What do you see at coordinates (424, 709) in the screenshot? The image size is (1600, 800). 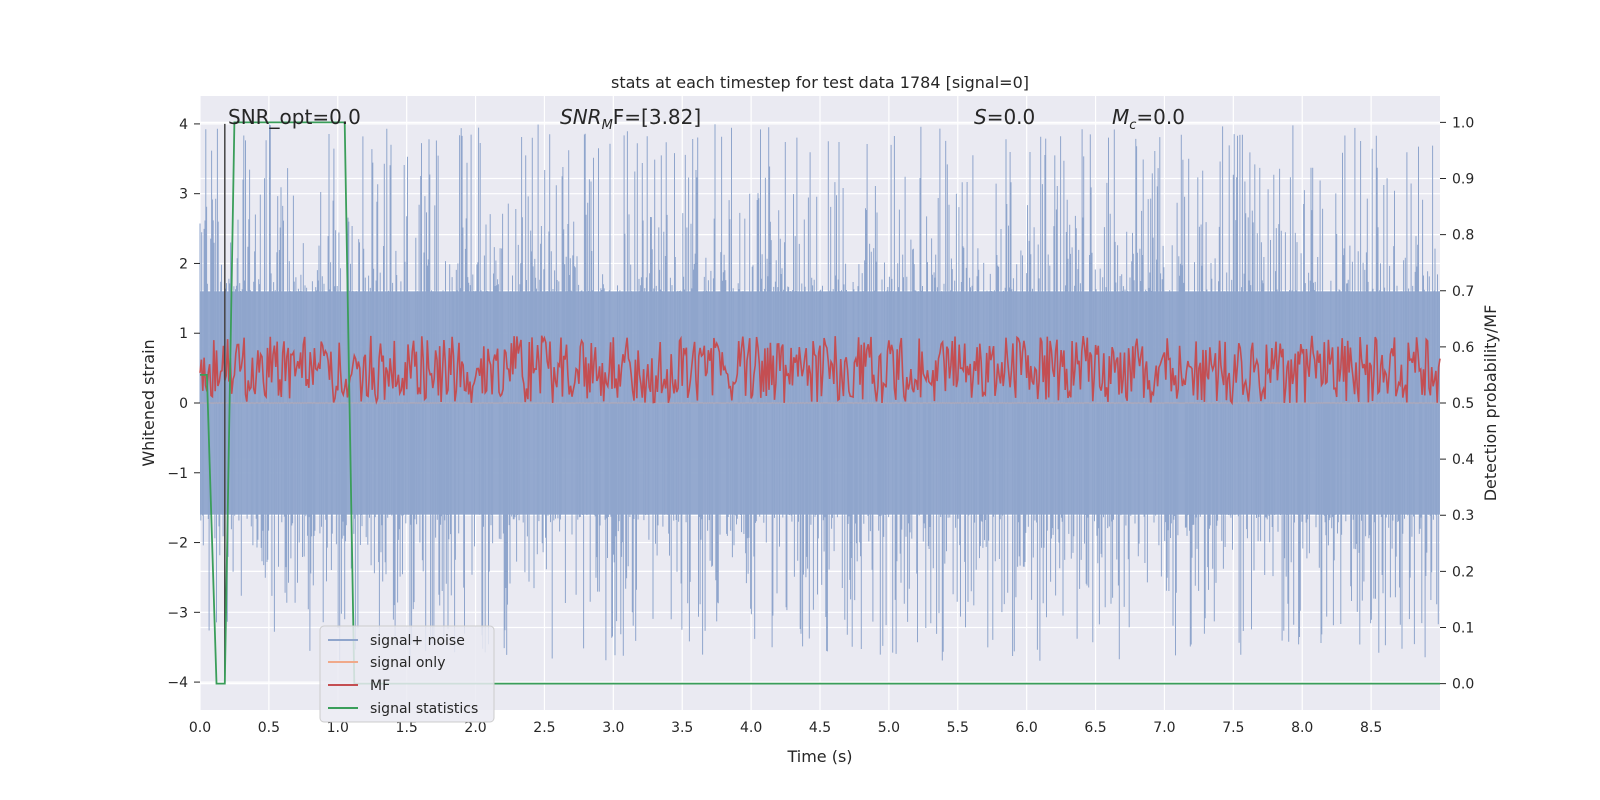 I see `legend-label-signal-statistics: signal statistics` at bounding box center [424, 709].